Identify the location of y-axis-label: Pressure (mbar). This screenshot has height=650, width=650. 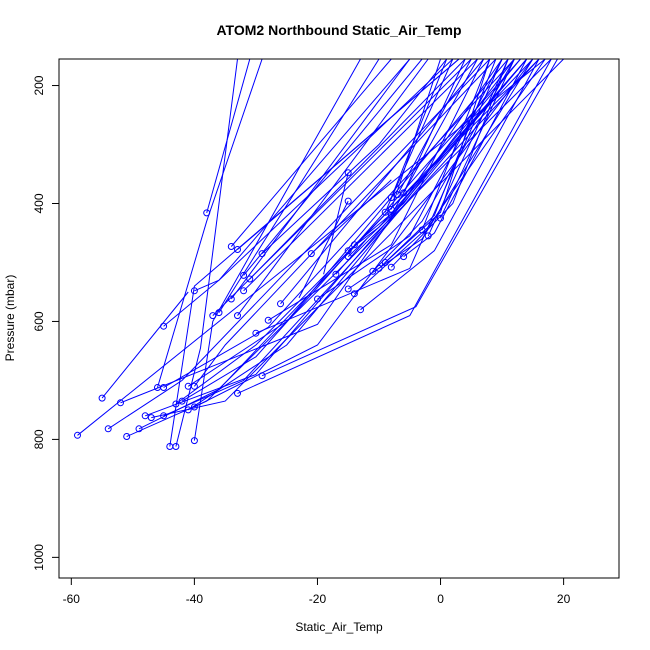
(10, 318).